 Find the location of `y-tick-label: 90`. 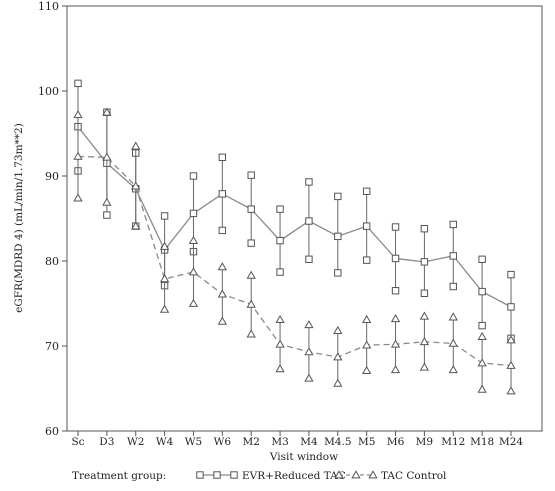

y-tick-label: 90 is located at coordinates (52, 176).